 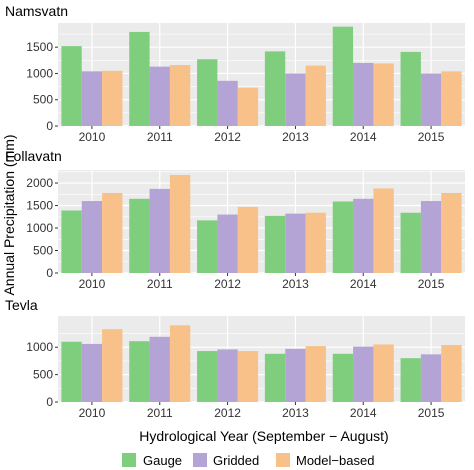 I want to click on bar-tevla-gridded-2014, so click(x=363, y=374).